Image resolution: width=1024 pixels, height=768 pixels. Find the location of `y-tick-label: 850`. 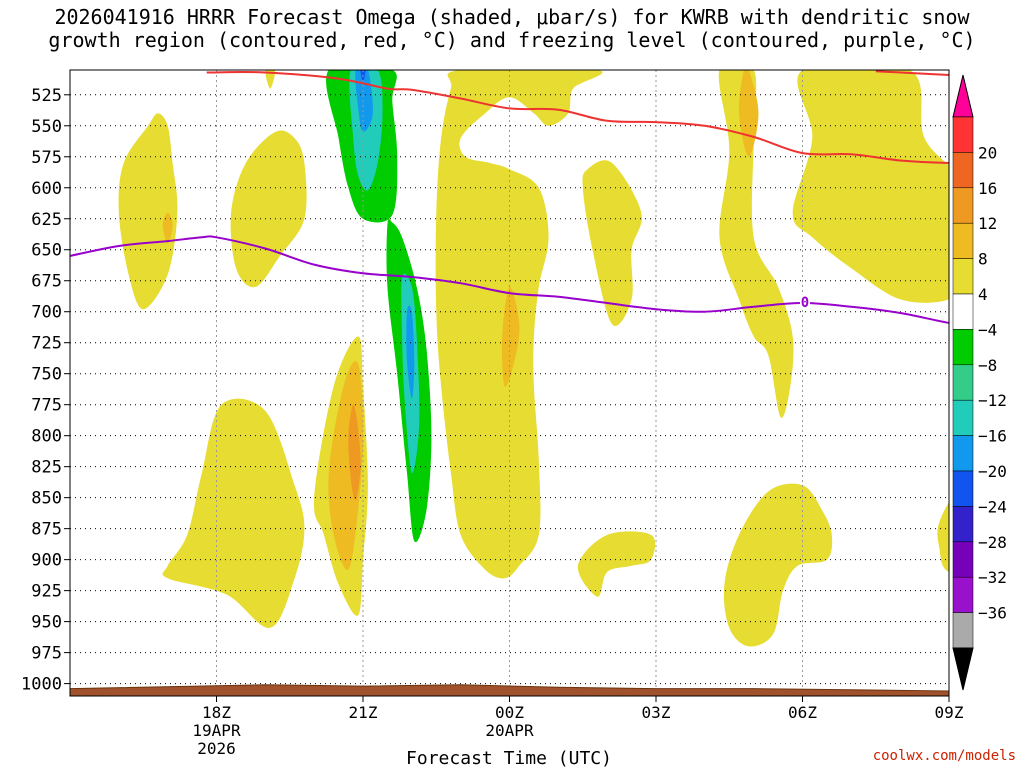

y-tick-label: 850 is located at coordinates (46, 499).